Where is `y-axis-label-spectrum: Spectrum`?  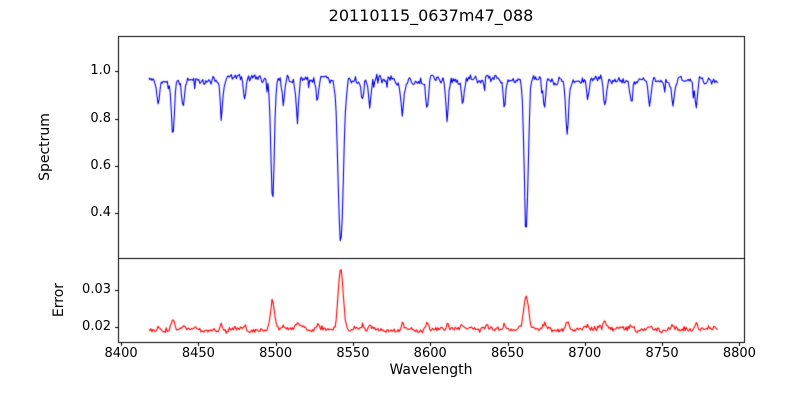
y-axis-label-spectrum: Spectrum is located at coordinates (45, 147).